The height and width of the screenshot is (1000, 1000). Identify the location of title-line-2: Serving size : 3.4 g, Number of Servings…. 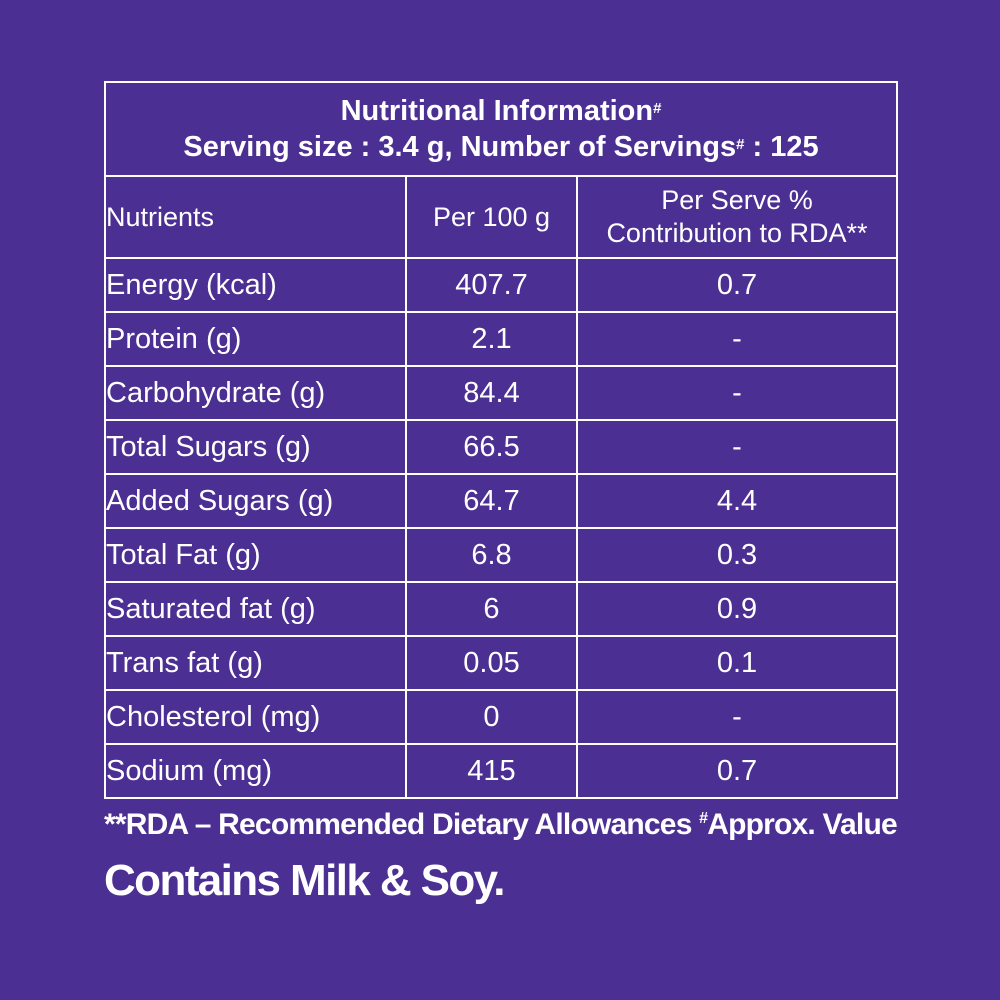
(501, 147).